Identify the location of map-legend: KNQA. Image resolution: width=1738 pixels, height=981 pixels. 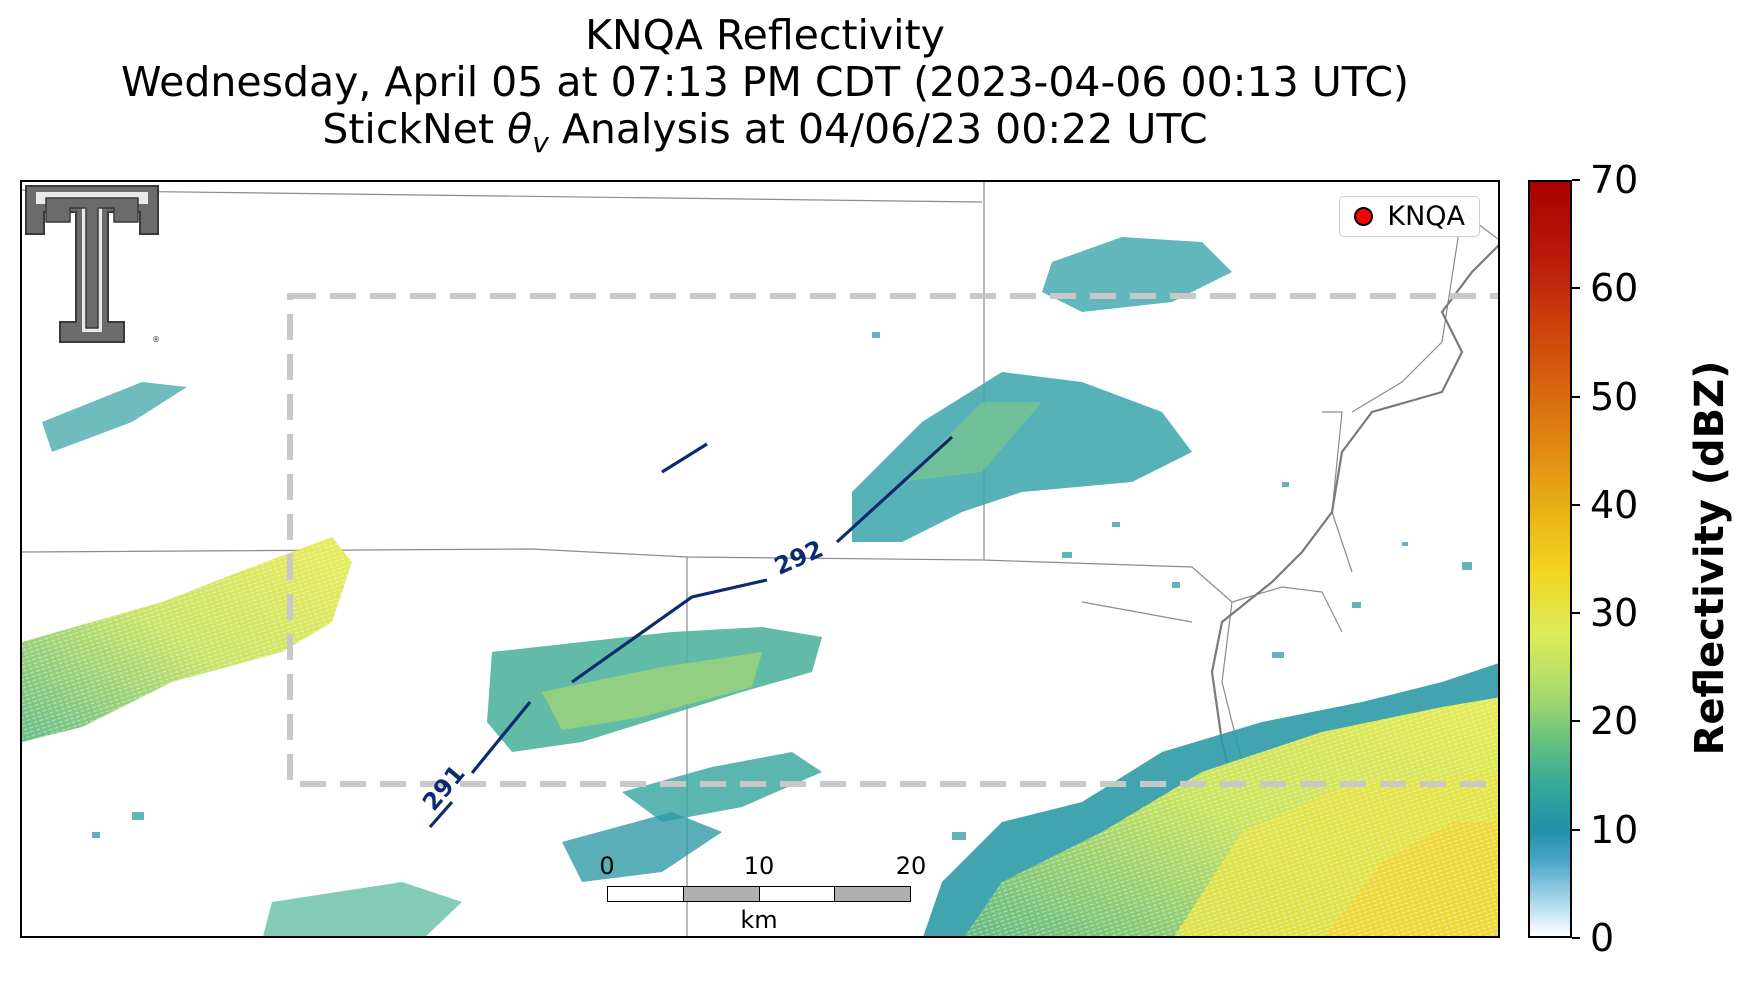
(1409, 216).